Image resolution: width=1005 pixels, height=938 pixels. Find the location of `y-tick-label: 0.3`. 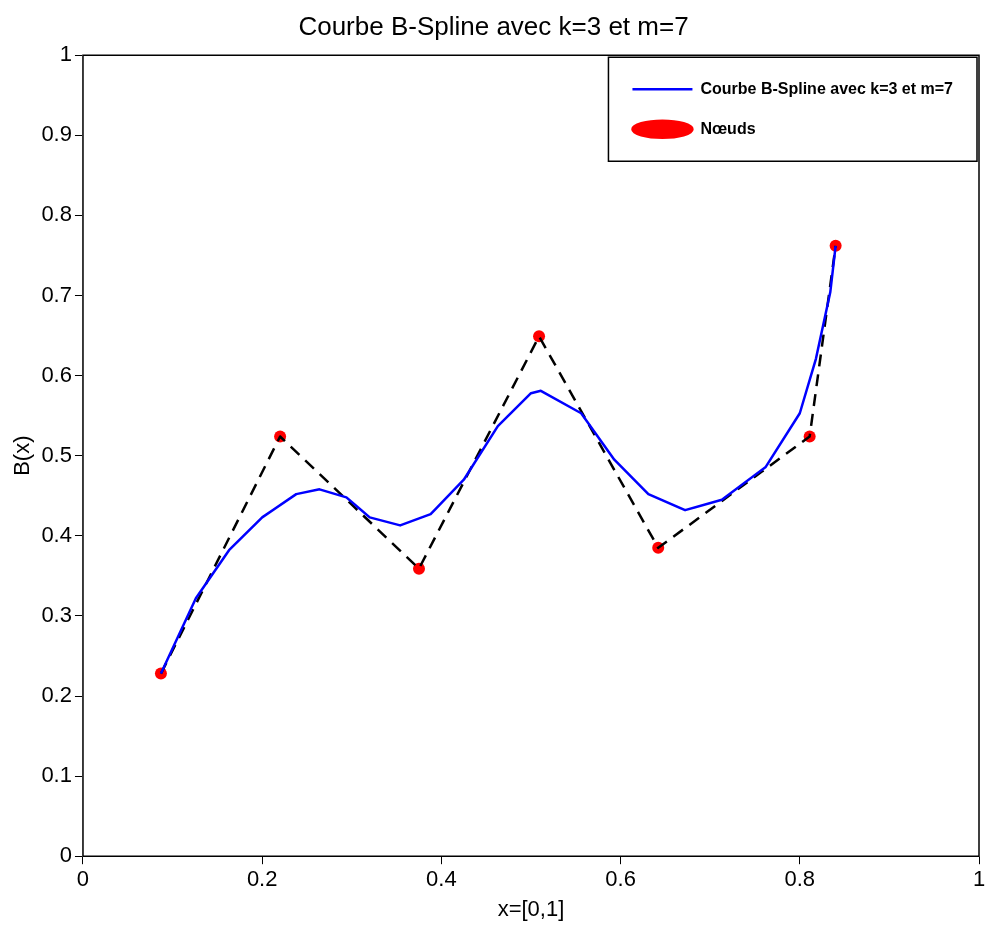

y-tick-label: 0.3 is located at coordinates (56, 614).